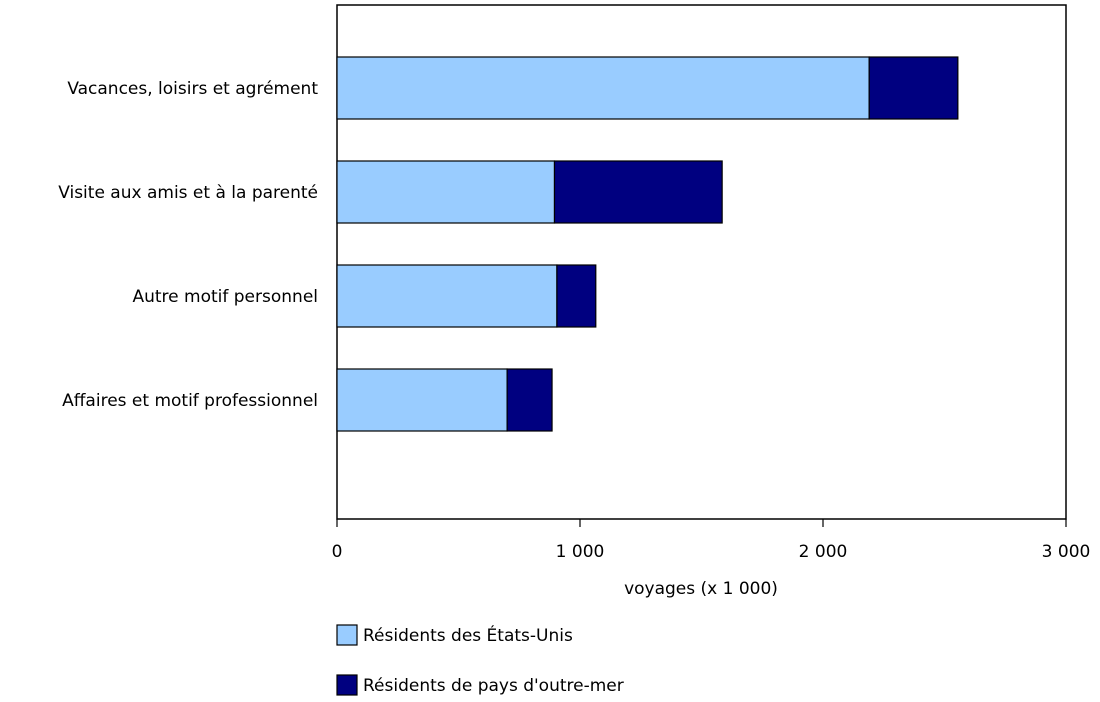  What do you see at coordinates (701, 589) in the screenshot?
I see `x-axis-title: voyages (x 1 000)` at bounding box center [701, 589].